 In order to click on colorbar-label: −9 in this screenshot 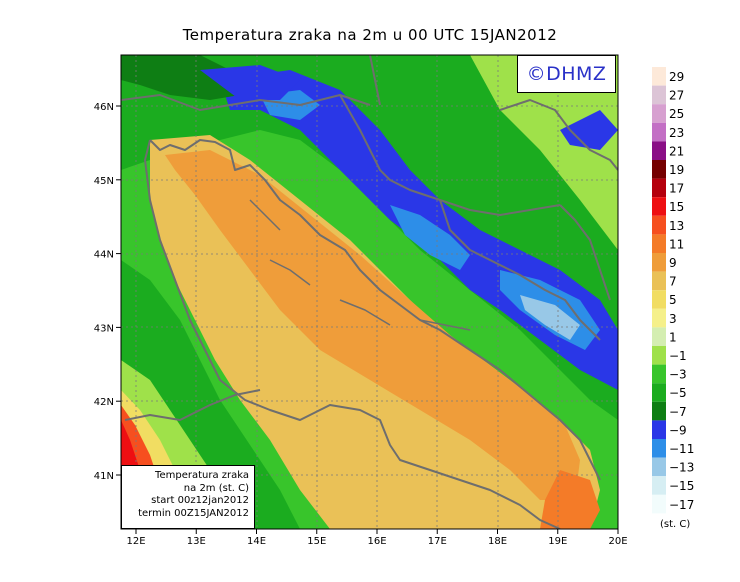, I will do `click(678, 430)`.